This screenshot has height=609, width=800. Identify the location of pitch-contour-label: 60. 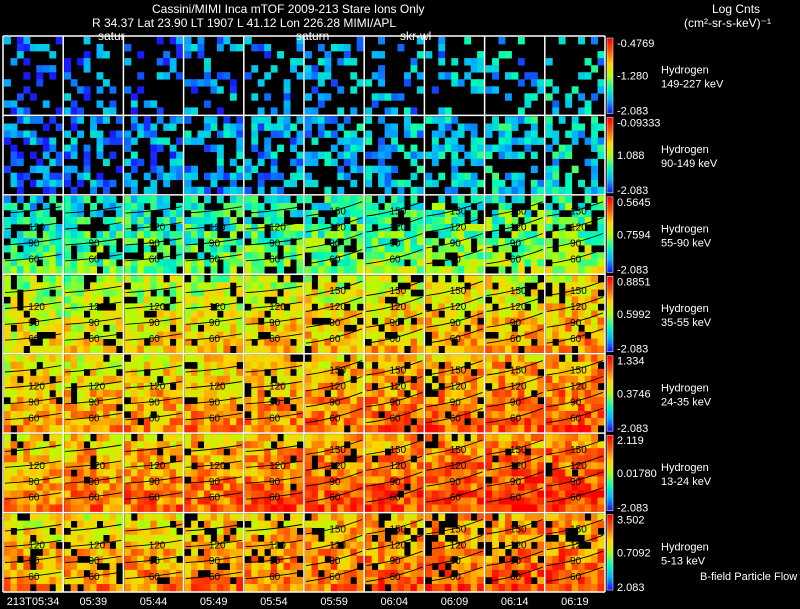
(155, 339).